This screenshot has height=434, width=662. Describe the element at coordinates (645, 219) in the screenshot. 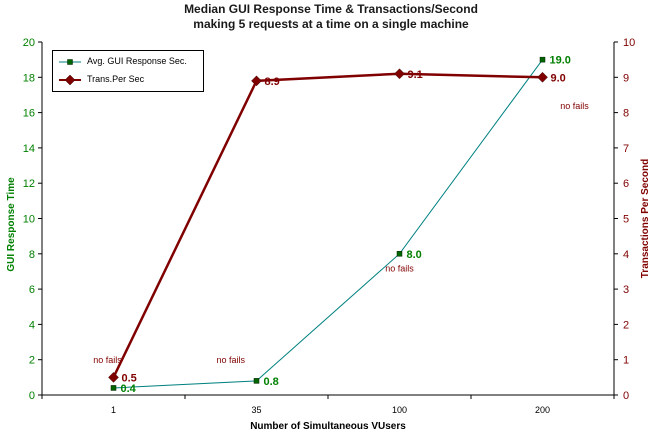

I see `y-axis-right-title: Transactions Per Second` at that location.